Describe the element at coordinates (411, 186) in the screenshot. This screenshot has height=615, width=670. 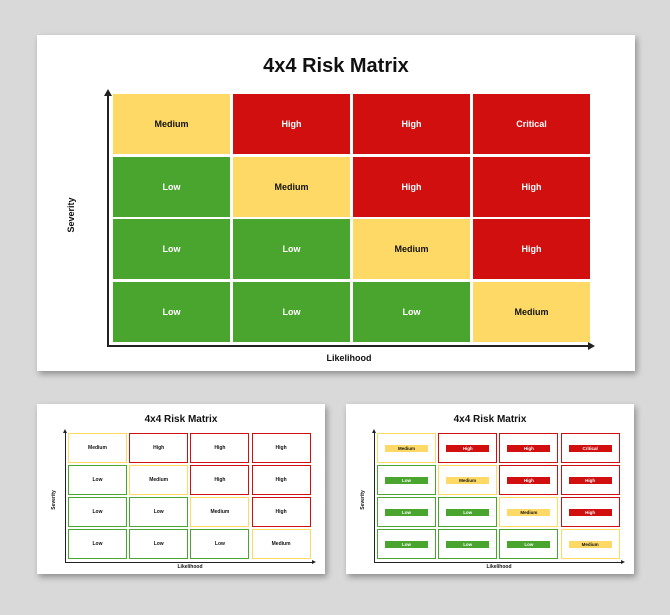
I see `risk-cell-main-r2-c3: High` at that location.